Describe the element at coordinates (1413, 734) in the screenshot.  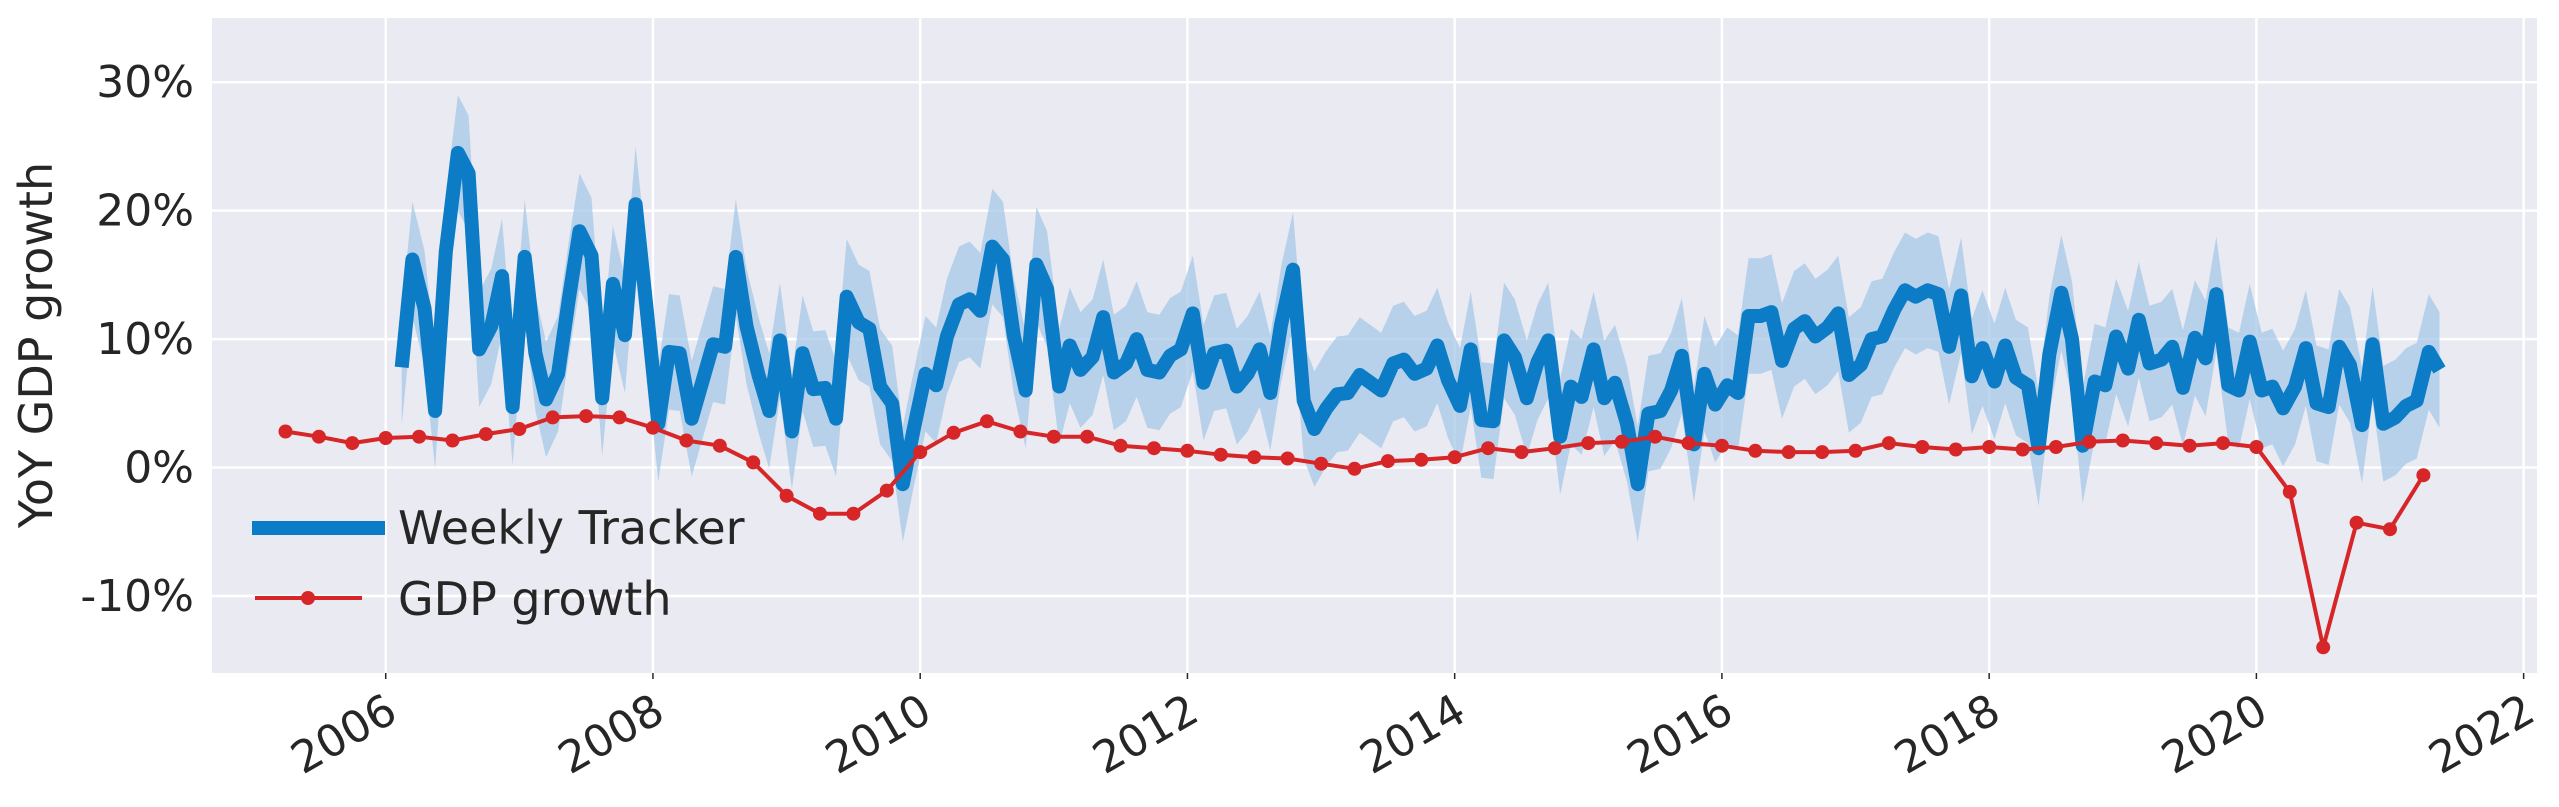
I see `x-tick-label: 2014` at that location.